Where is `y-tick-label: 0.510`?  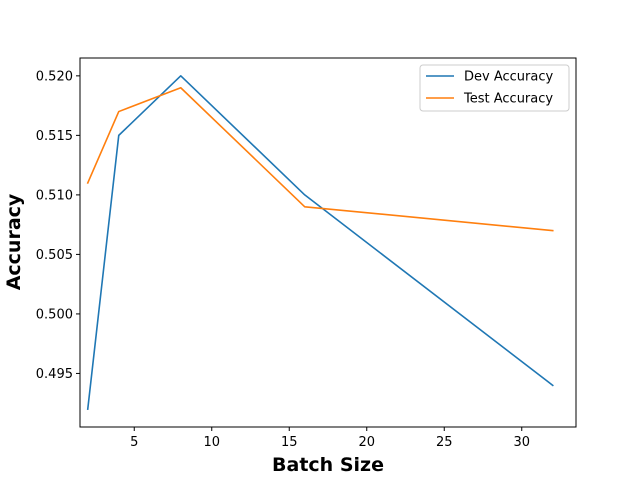
y-tick-label: 0.510 is located at coordinates (54, 195).